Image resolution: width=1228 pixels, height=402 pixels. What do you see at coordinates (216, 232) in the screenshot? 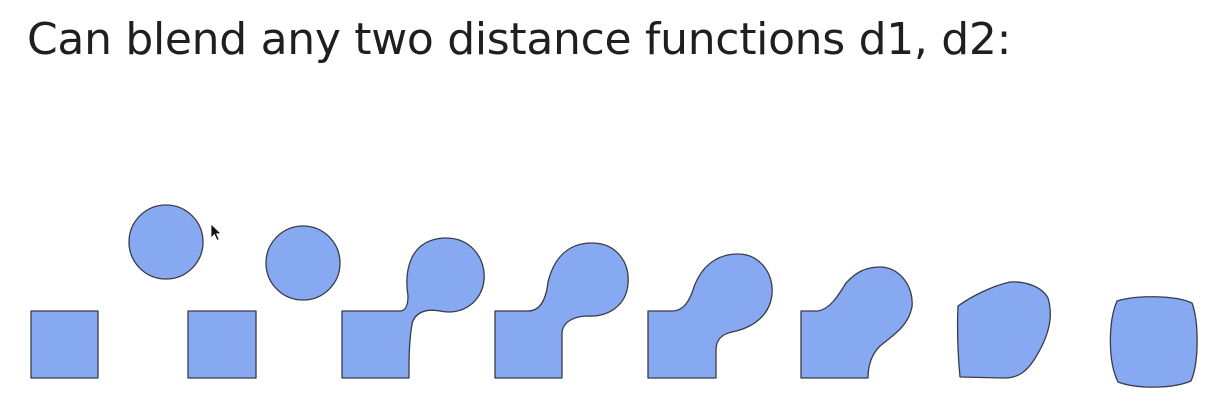
I see `arrow-pointer-icon` at bounding box center [216, 232].